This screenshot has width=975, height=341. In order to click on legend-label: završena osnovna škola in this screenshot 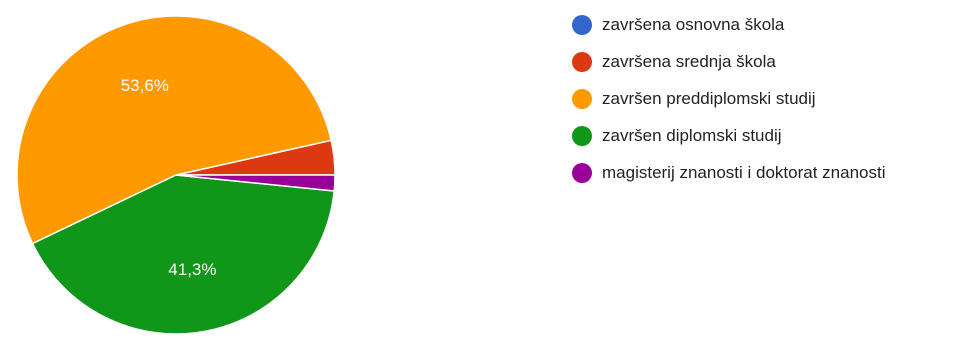, I will do `click(693, 24)`.